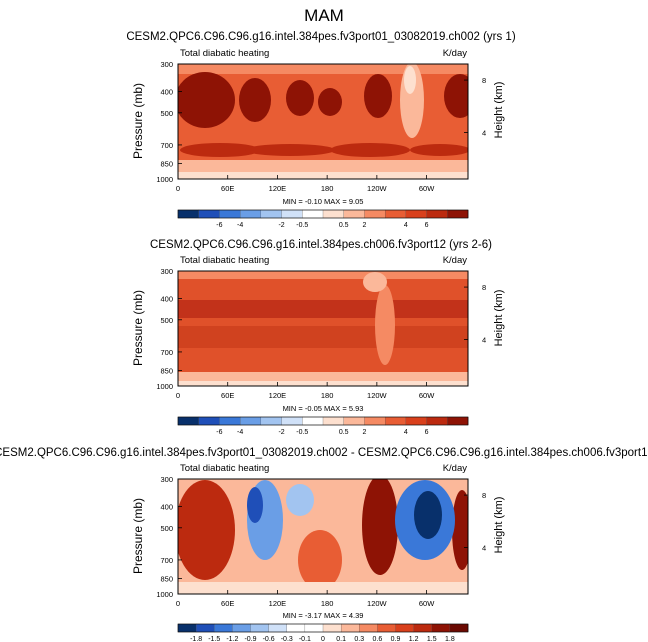 This screenshot has height=642, width=648. What do you see at coordinates (396, 639) in the screenshot?
I see `colorbar-label: 0.9` at bounding box center [396, 639].